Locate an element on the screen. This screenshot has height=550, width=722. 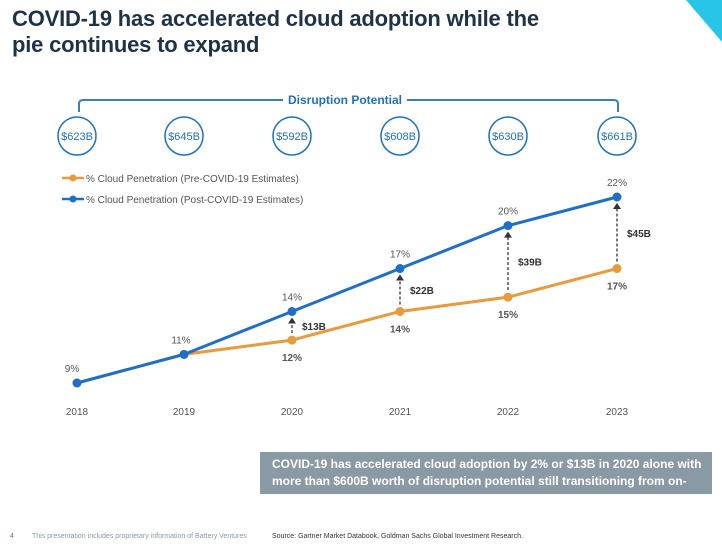
disruption-brace-left is located at coordinates (180, 105).